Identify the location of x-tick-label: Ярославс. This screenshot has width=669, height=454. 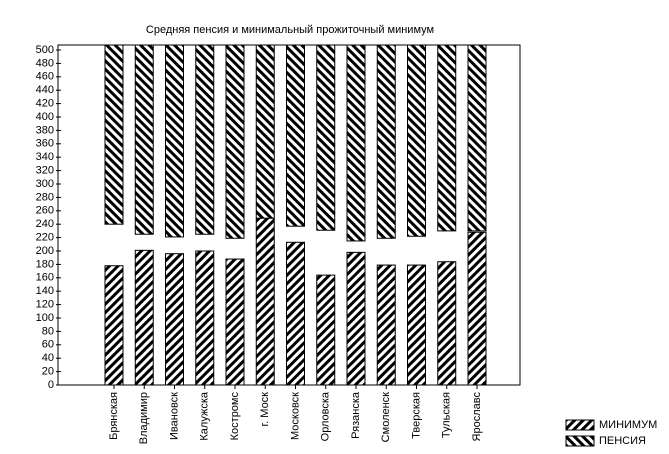
(477, 417).